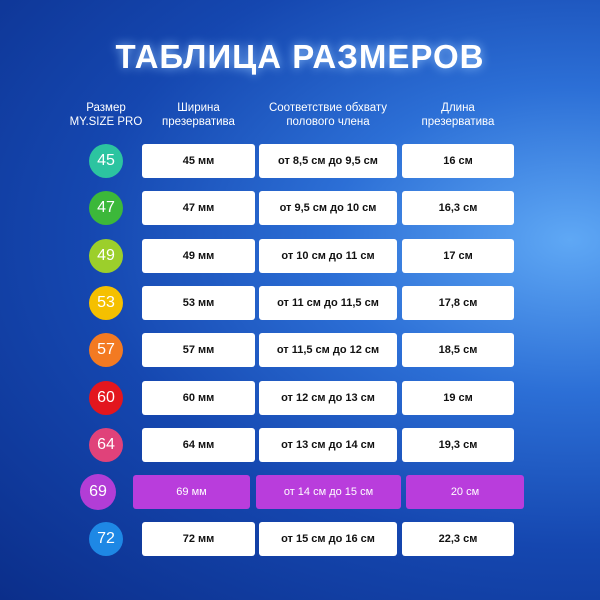 The image size is (600, 600). I want to click on header-girth-text: Соответствие обхвату полового члена, so click(327, 115).